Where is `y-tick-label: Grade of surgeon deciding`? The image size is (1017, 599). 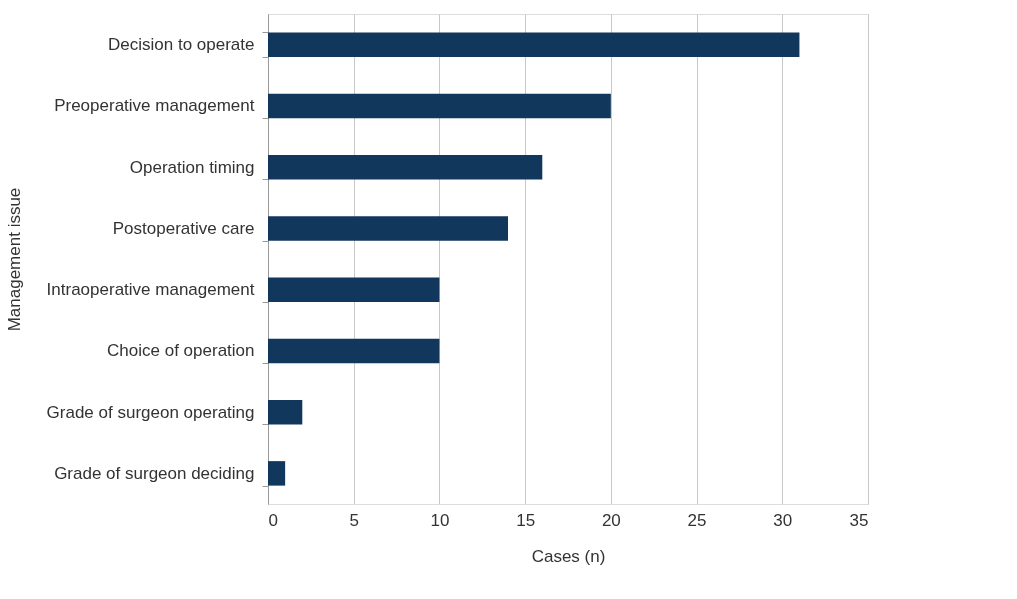
y-tick-label: Grade of surgeon deciding is located at coordinates (154, 473).